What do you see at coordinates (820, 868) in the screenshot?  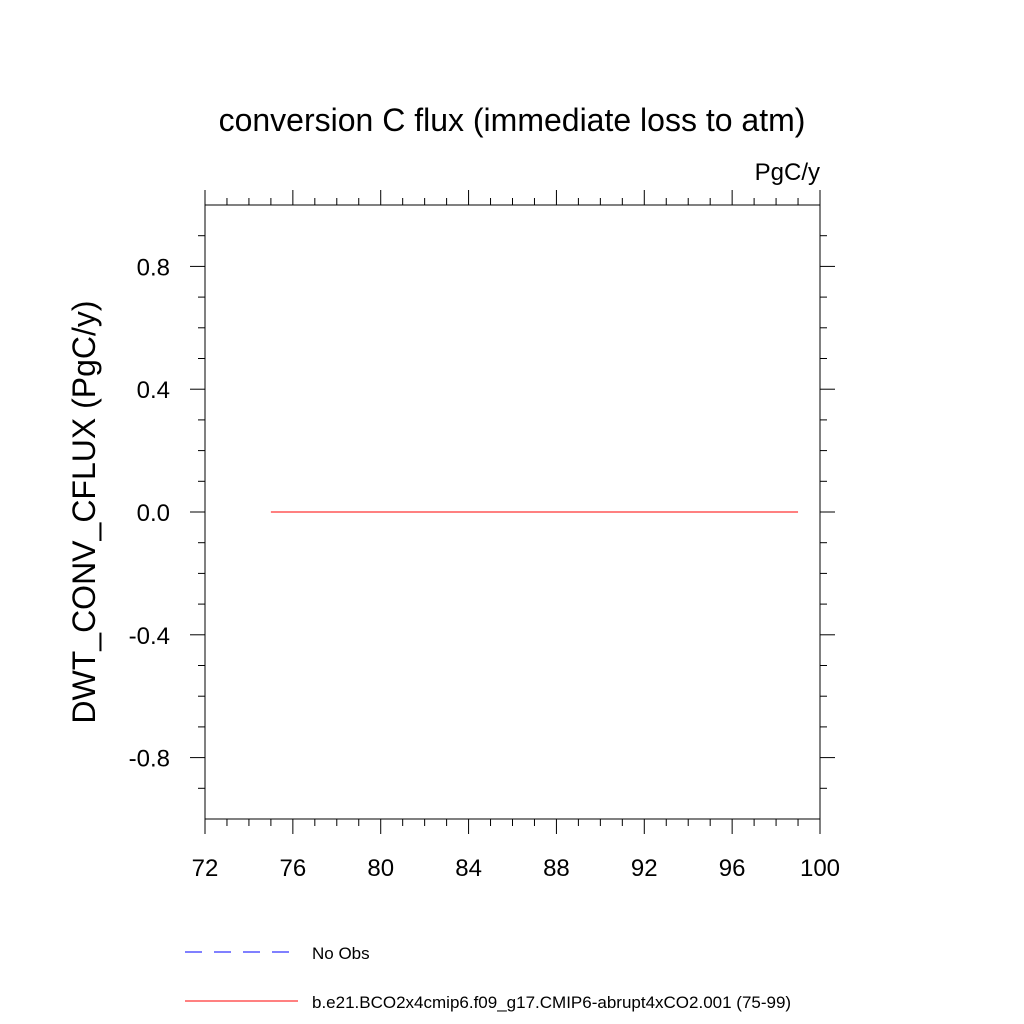 I see `x-tick-label: 100` at bounding box center [820, 868].